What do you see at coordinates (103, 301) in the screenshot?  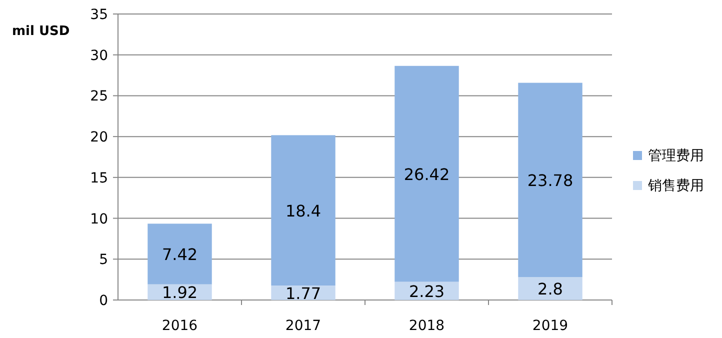 I see `y-tick-label: 0` at bounding box center [103, 301].